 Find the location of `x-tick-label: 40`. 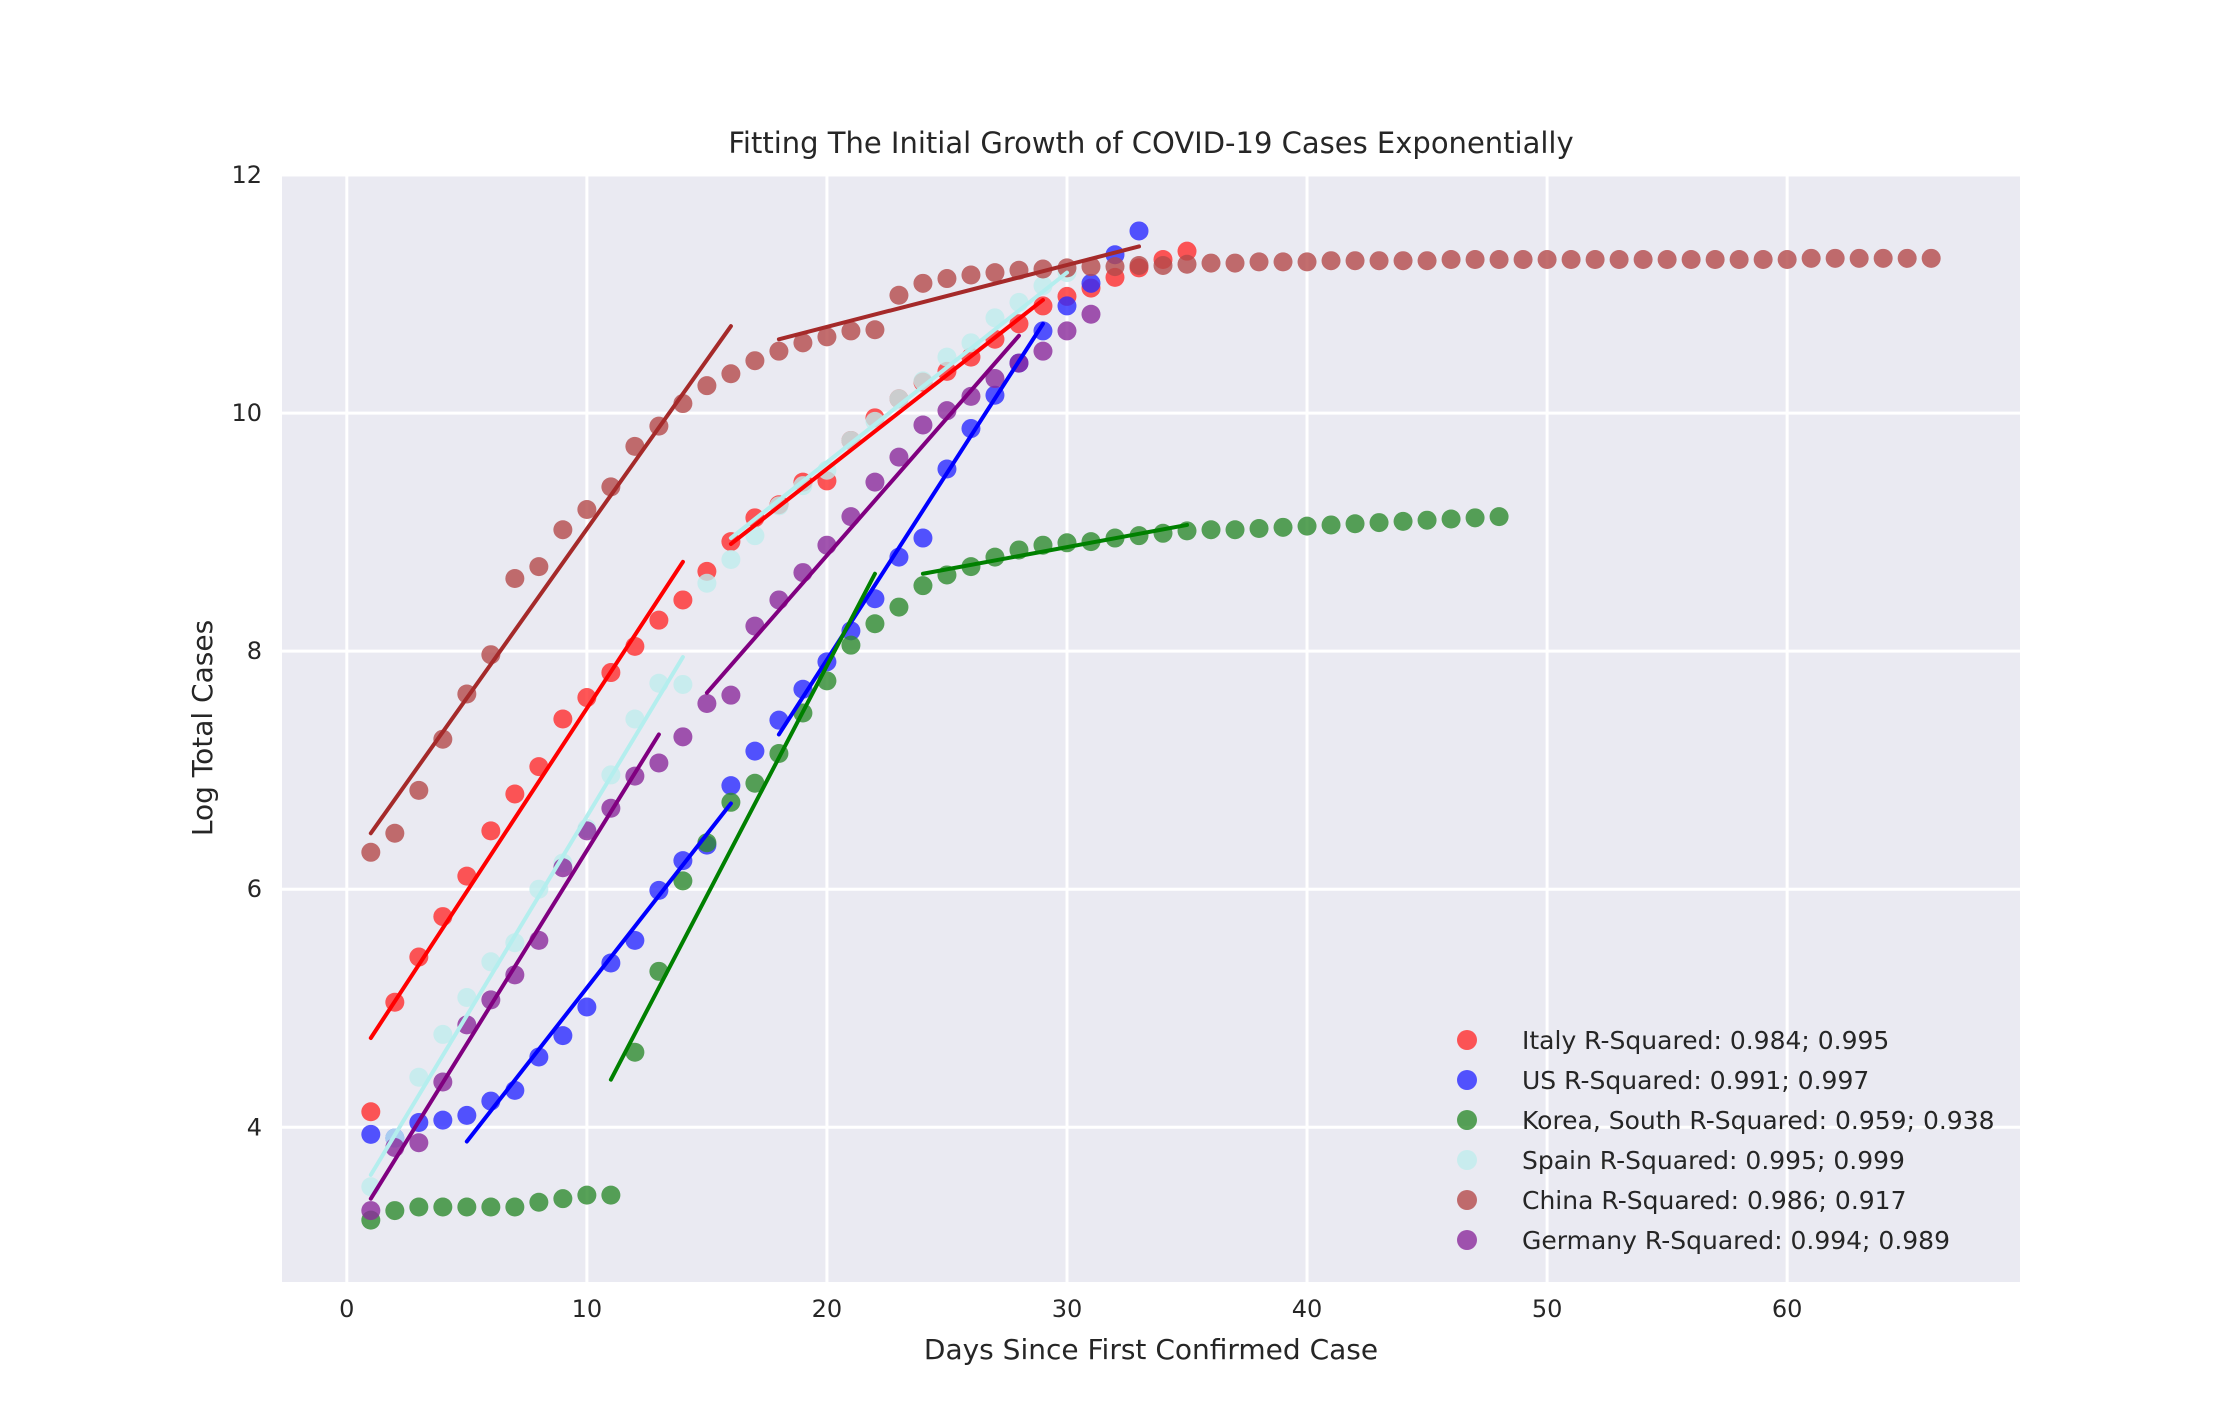

x-tick-label: 40 is located at coordinates (1307, 1309).